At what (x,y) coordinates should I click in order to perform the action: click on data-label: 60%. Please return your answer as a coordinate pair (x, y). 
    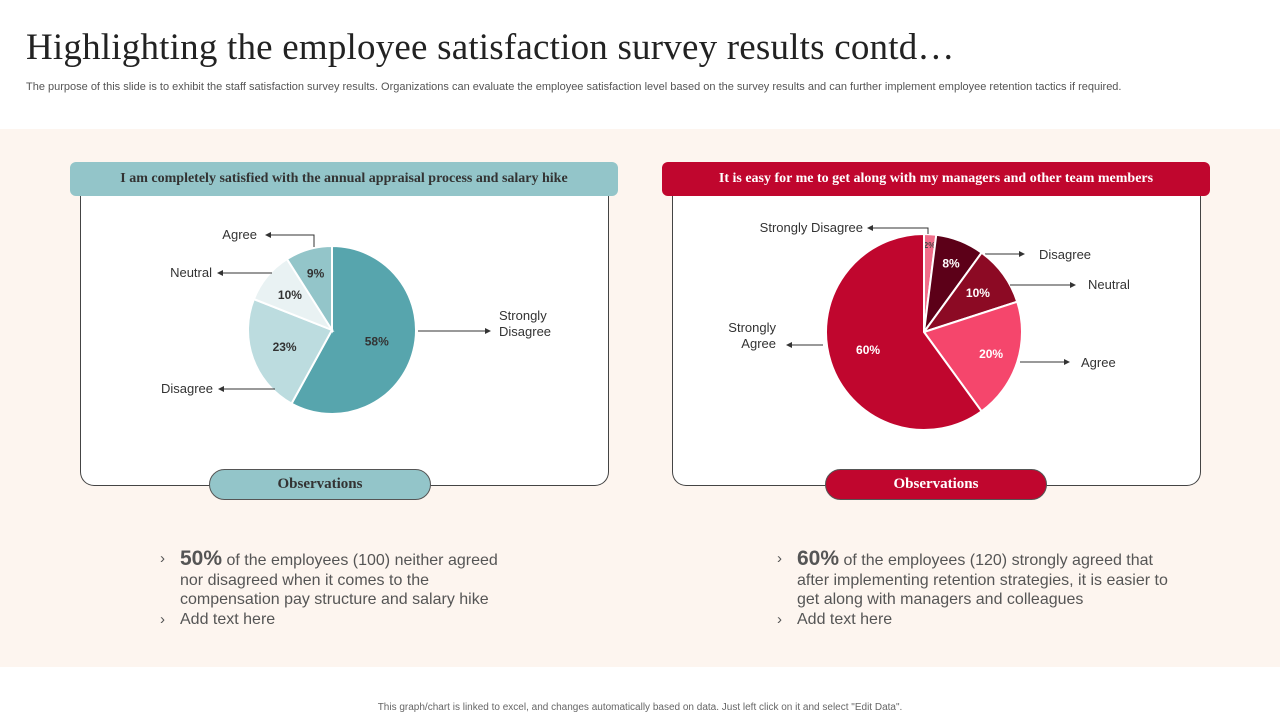
    Looking at the image, I should click on (868, 350).